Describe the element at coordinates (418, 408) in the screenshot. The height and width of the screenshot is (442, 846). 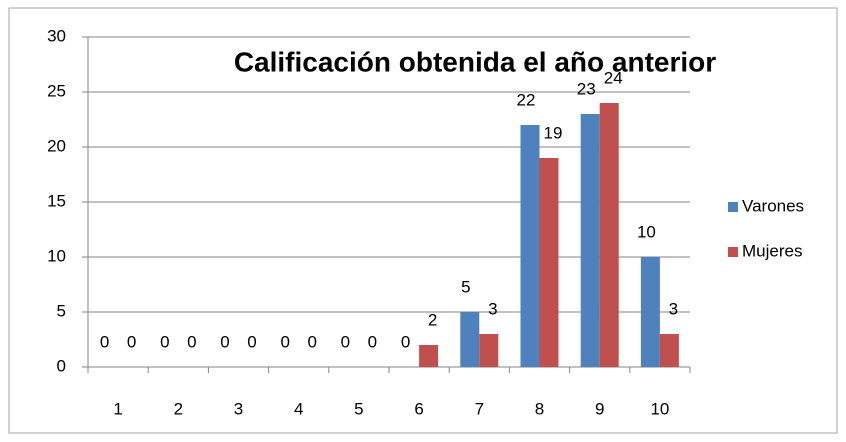
I see `x-tick-label: 6` at that location.